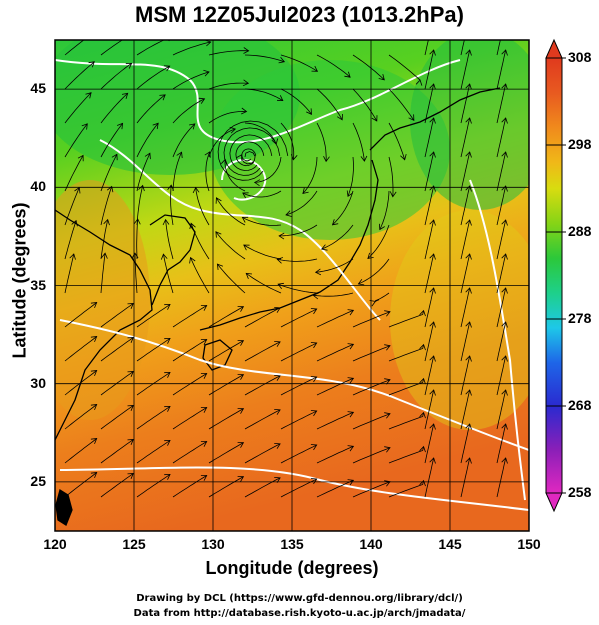 This screenshot has height=625, width=599. I want to click on x-tick-label: 130, so click(213, 544).